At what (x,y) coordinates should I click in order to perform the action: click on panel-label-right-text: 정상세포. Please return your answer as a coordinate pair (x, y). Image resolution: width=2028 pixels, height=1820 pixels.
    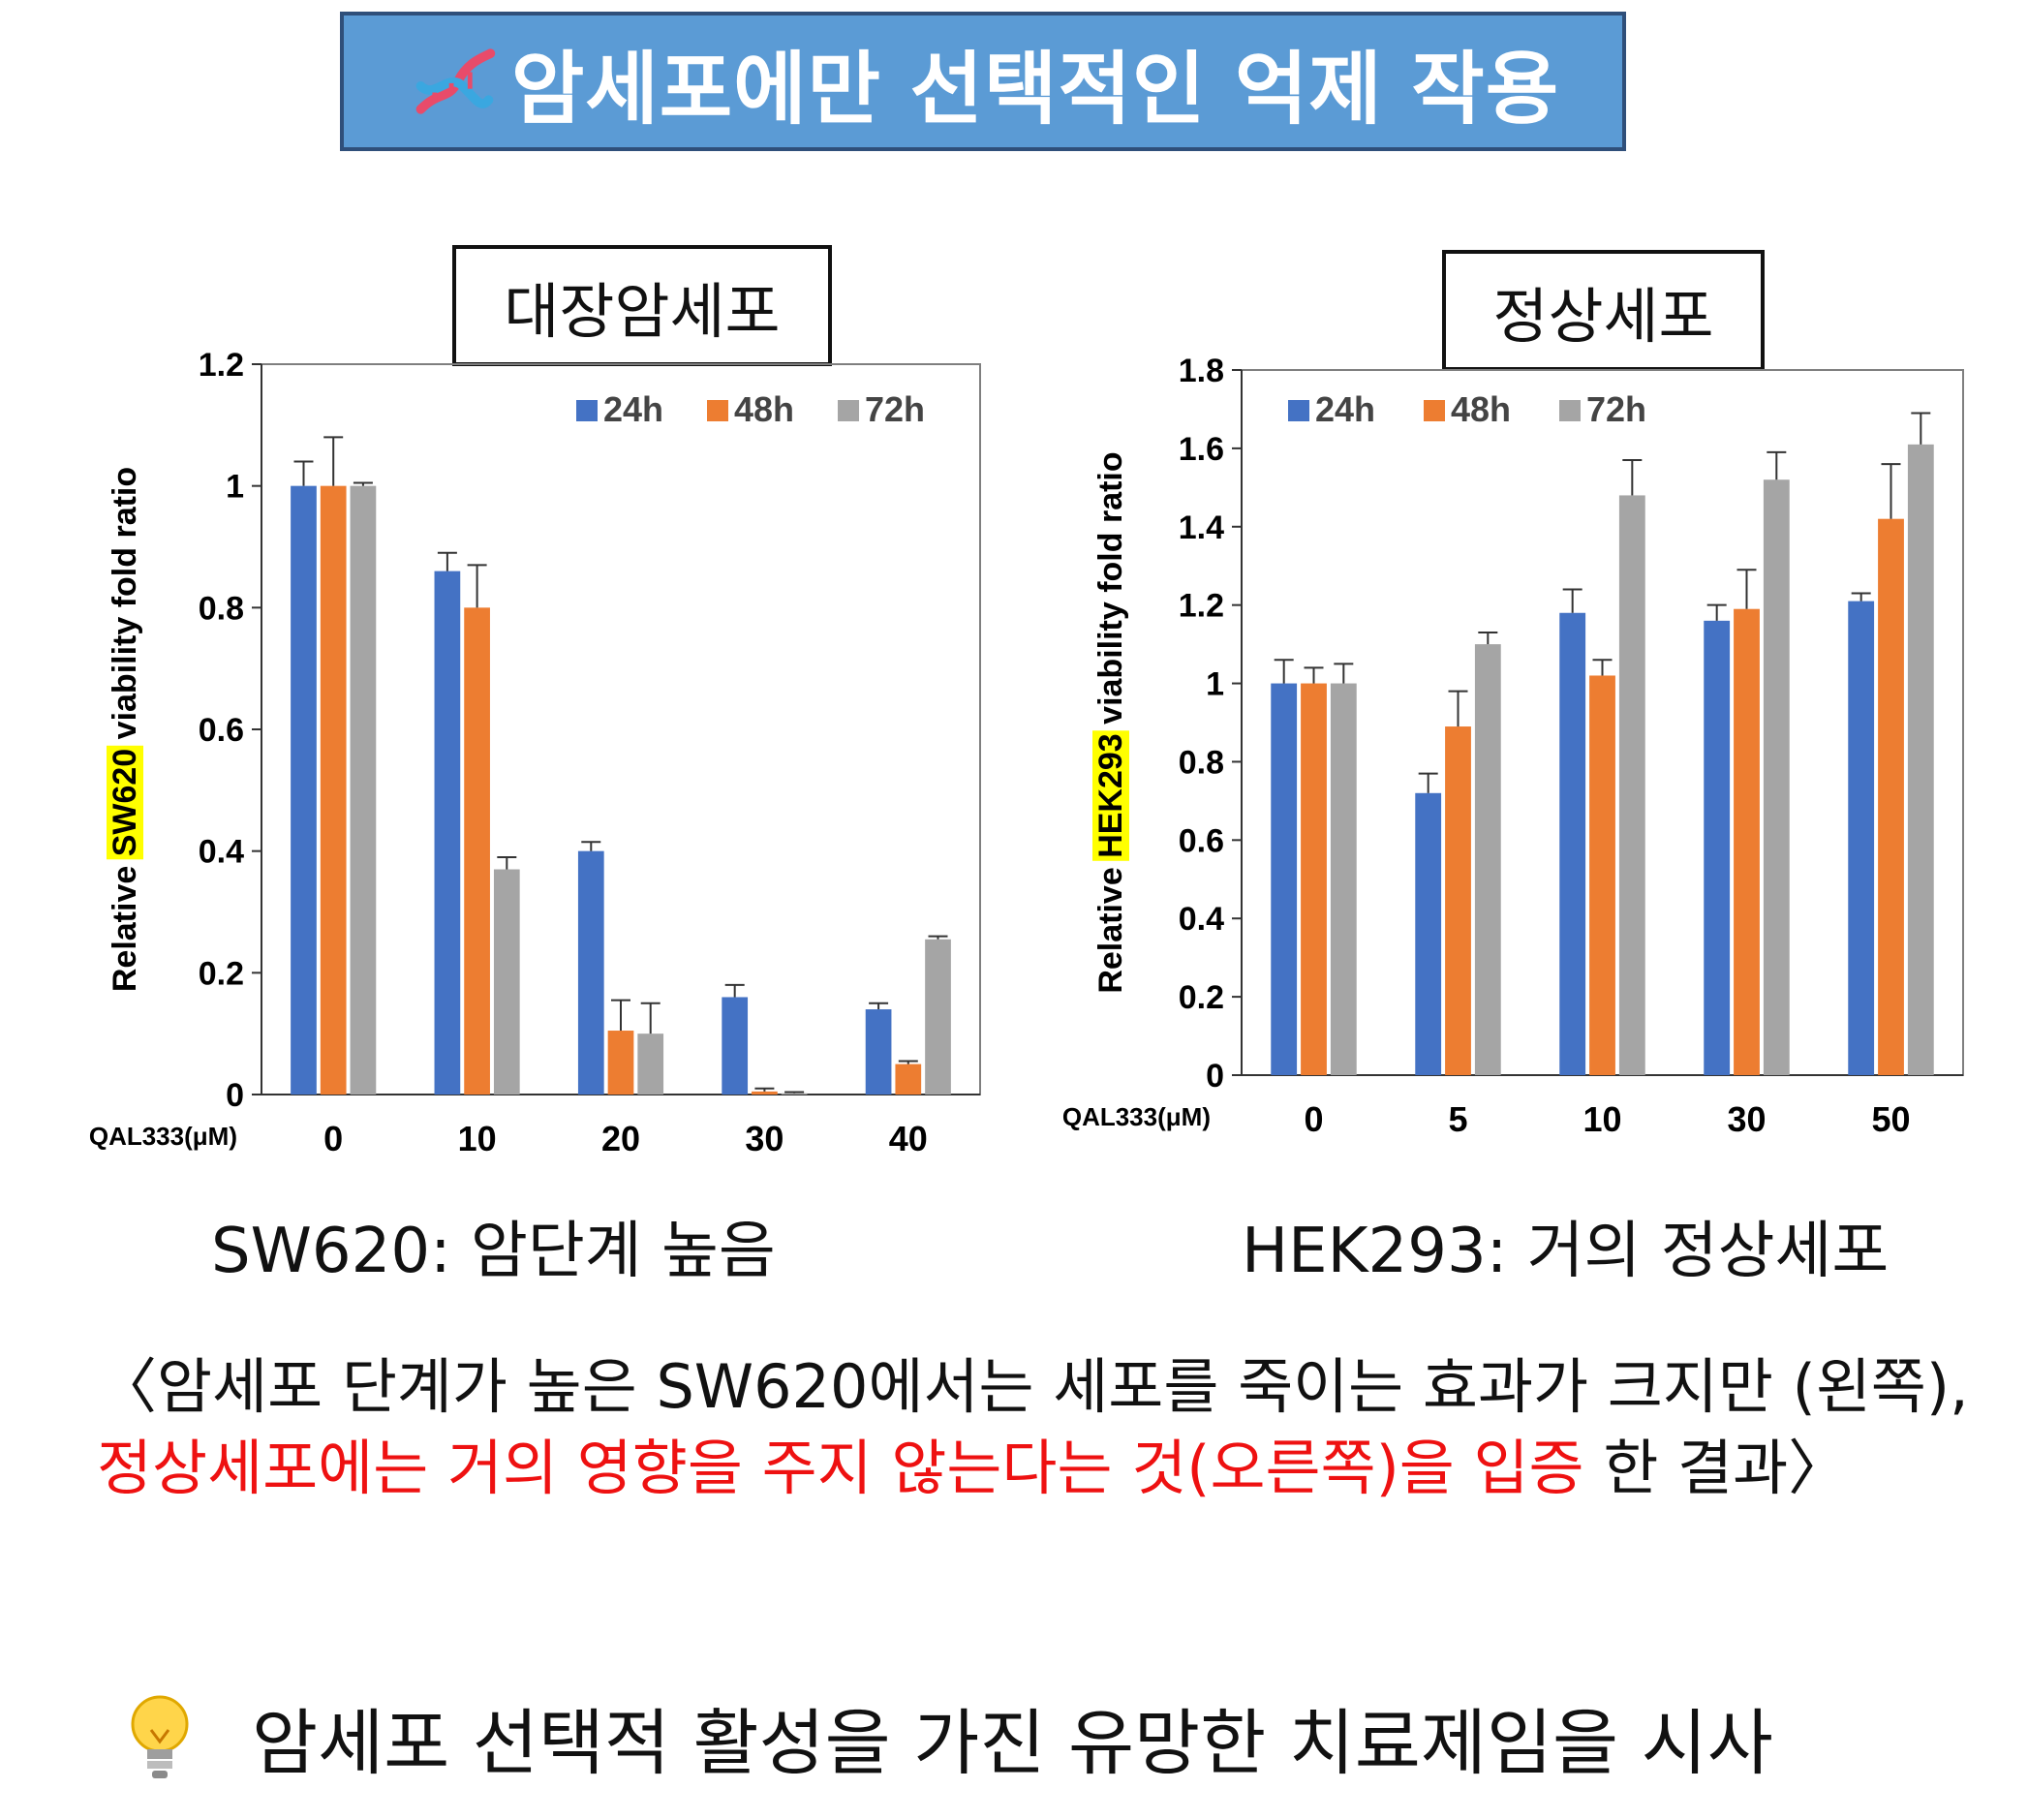
    Looking at the image, I should click on (1603, 316).